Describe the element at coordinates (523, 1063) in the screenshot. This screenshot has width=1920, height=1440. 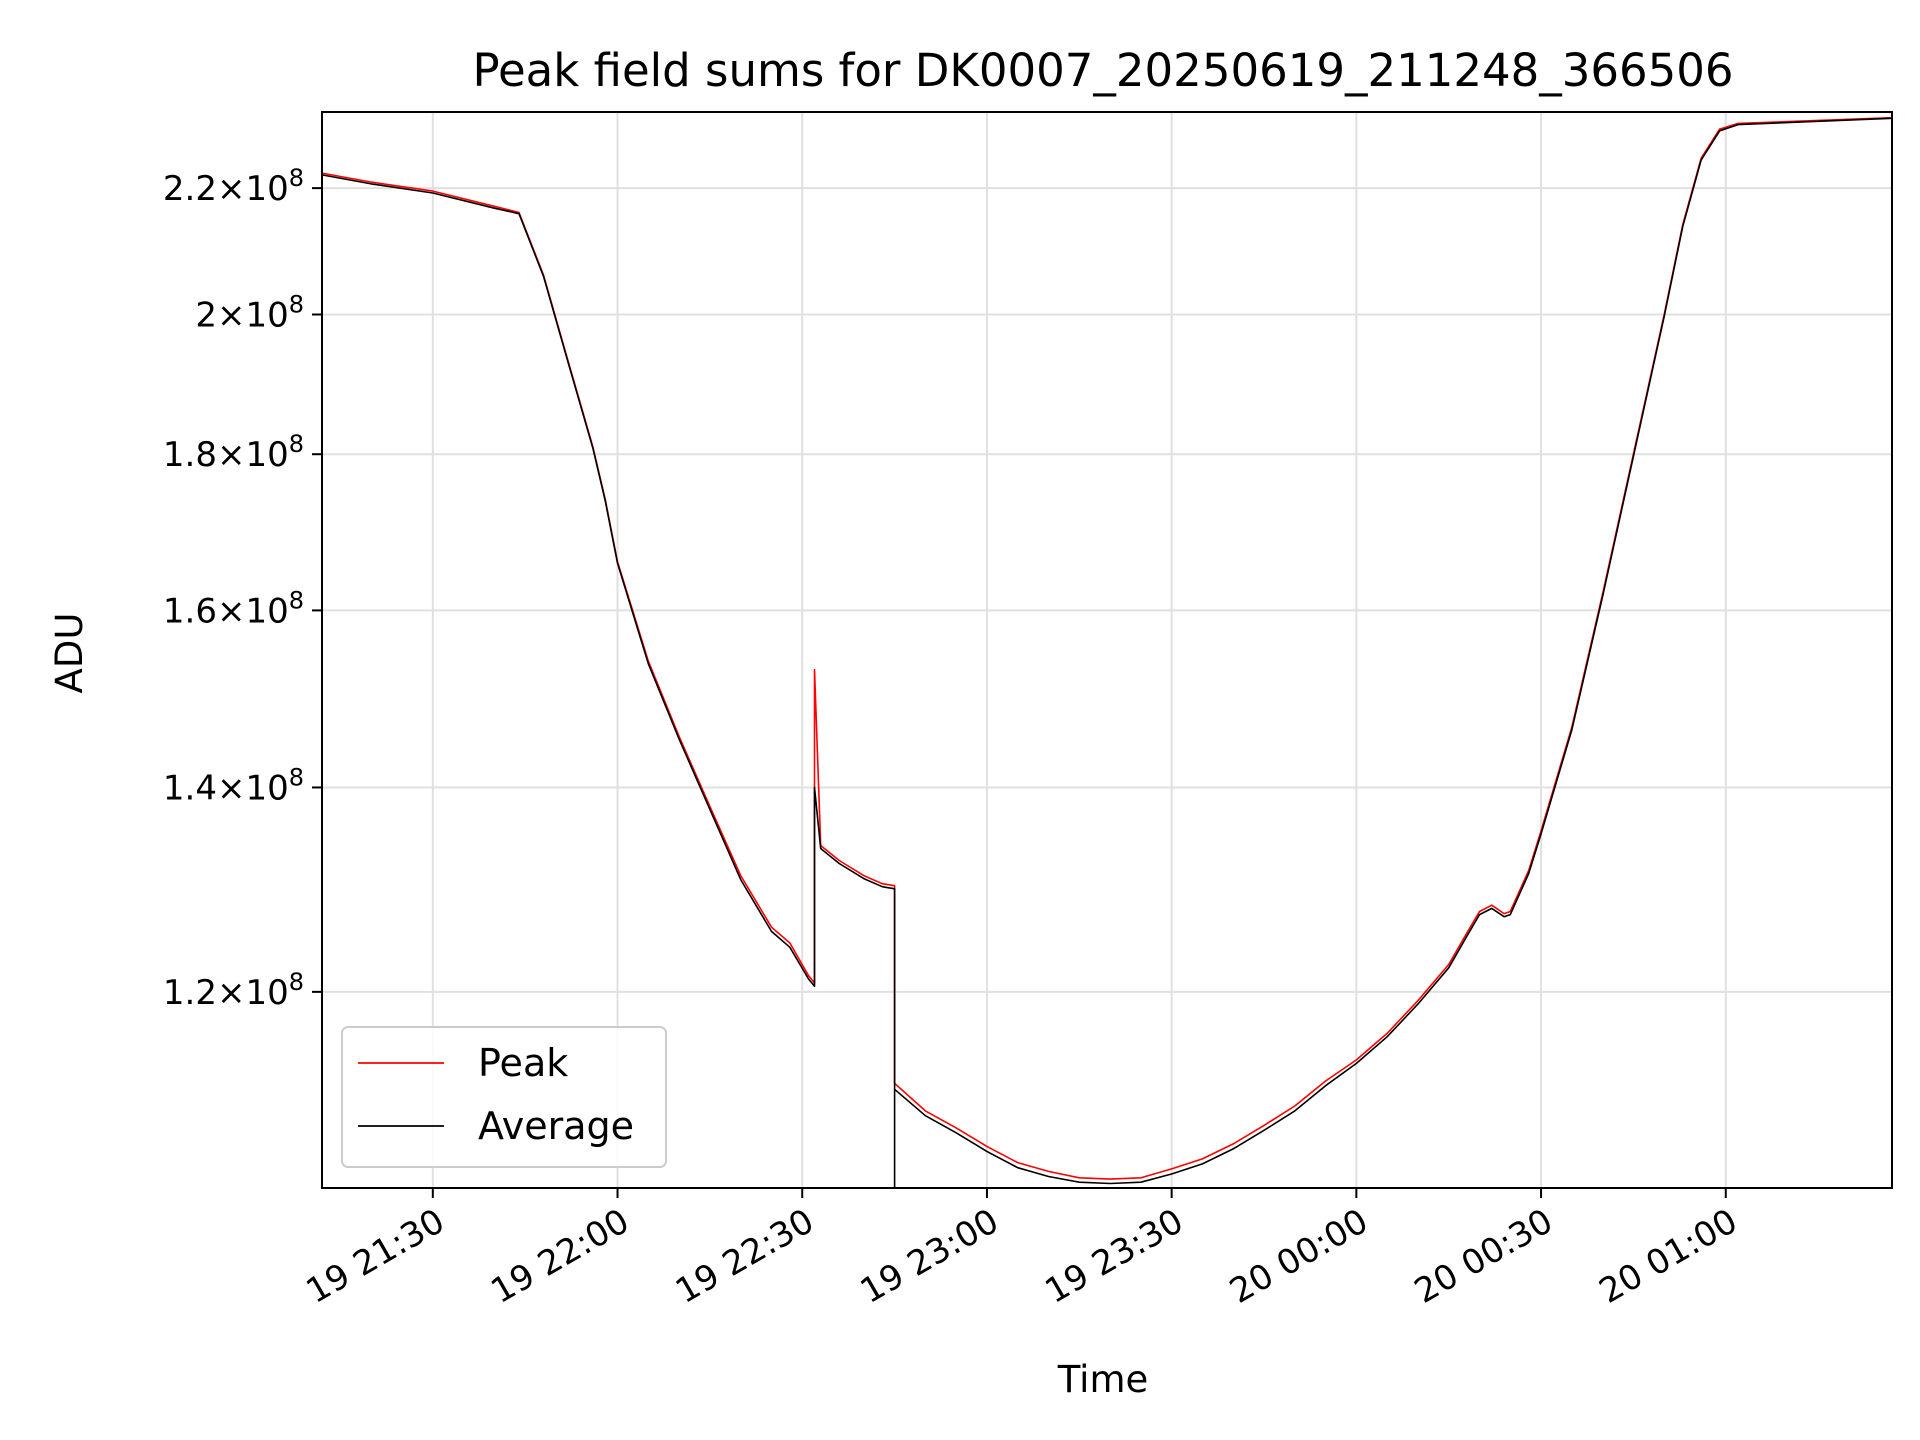
I see `legend-label: Peak` at that location.